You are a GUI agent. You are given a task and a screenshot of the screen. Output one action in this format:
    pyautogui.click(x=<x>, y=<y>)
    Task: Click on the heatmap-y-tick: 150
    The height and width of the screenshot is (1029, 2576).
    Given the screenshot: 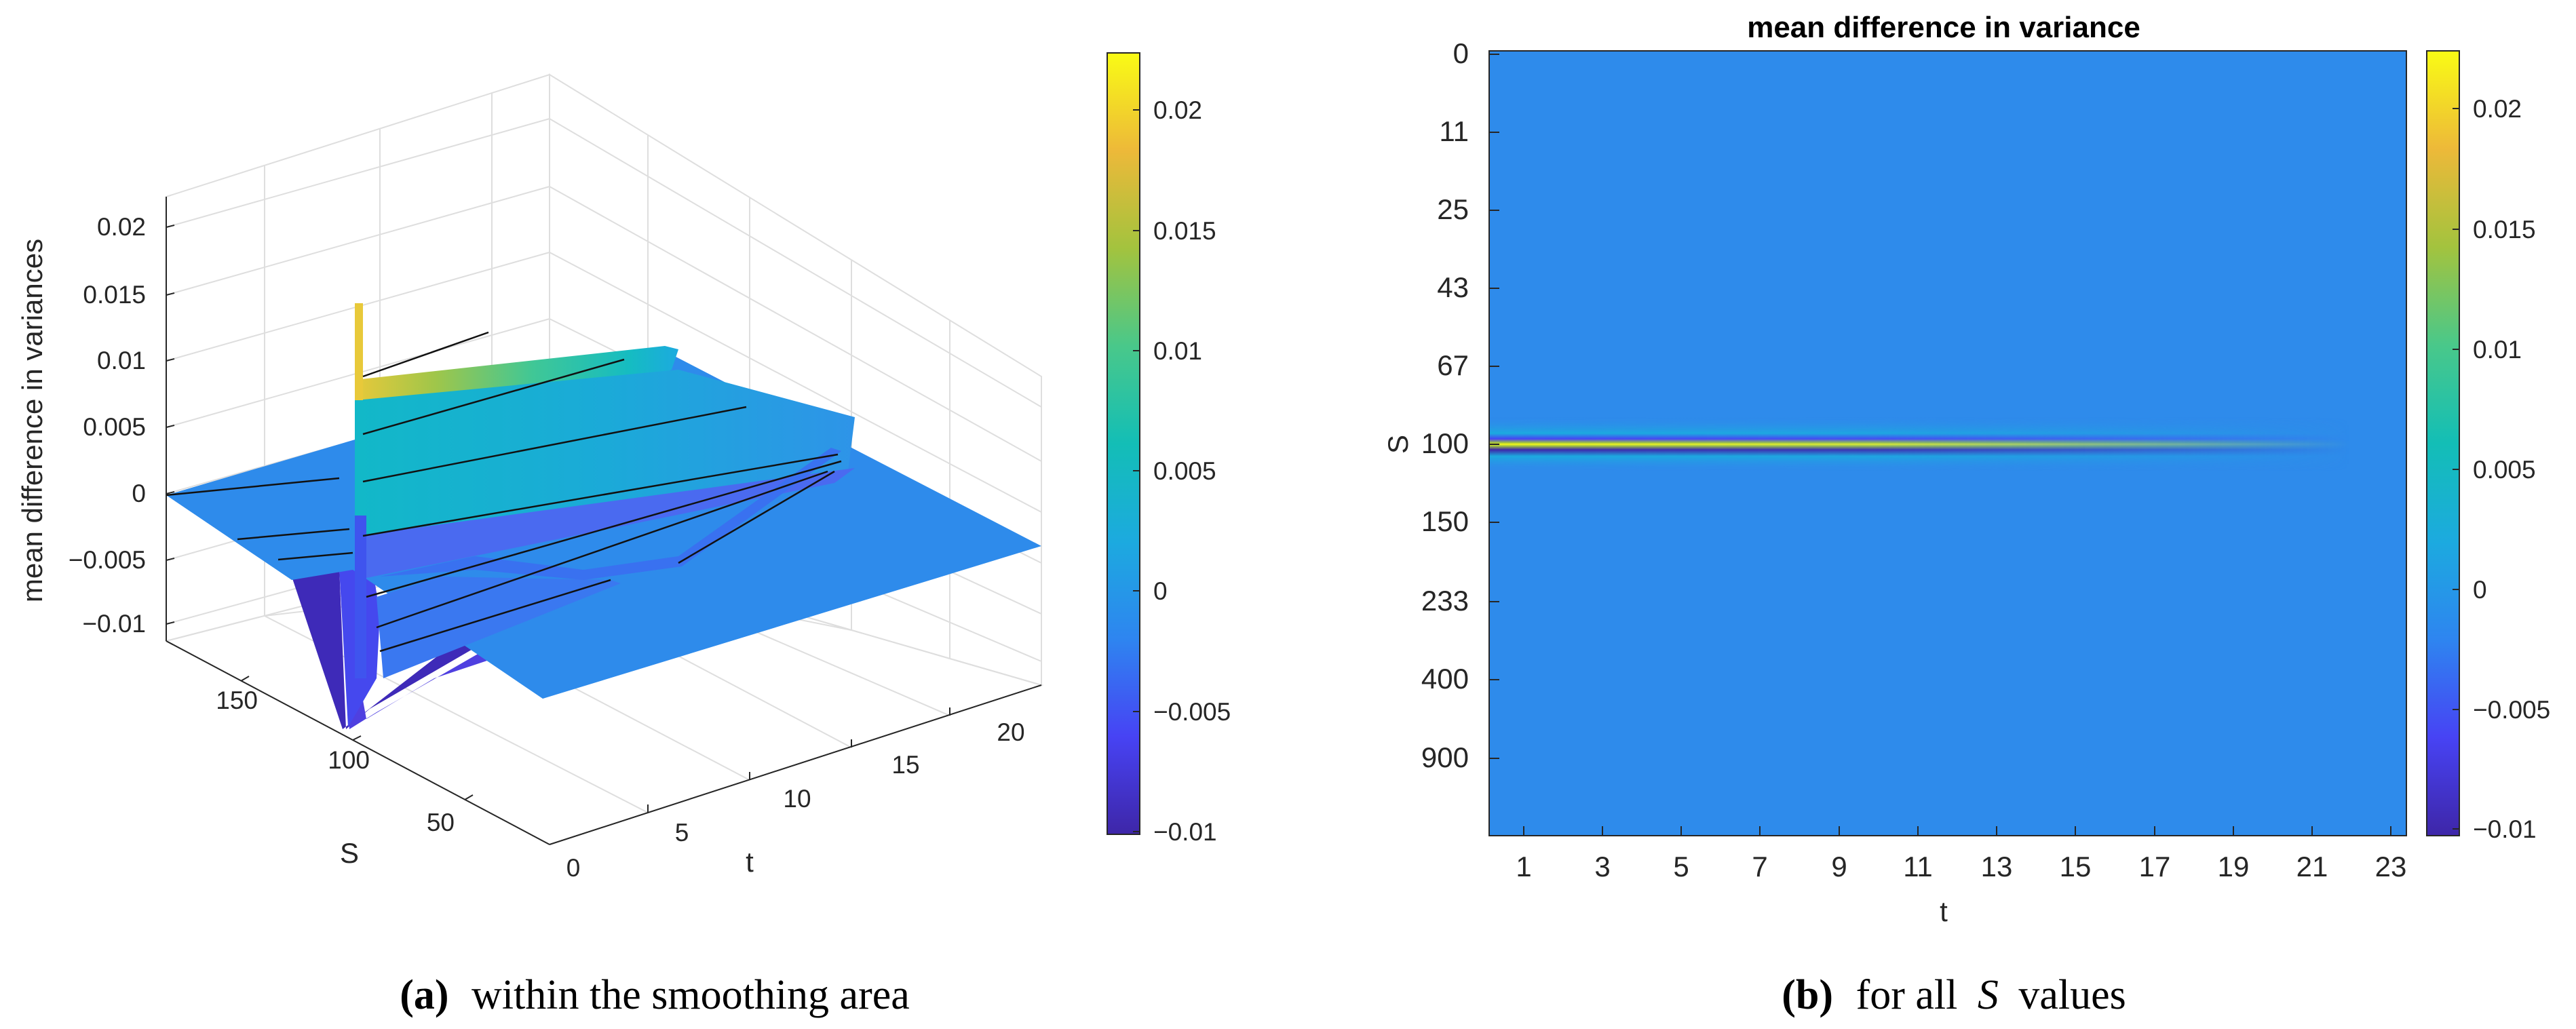 What is the action you would take?
    pyautogui.click(x=1445, y=521)
    